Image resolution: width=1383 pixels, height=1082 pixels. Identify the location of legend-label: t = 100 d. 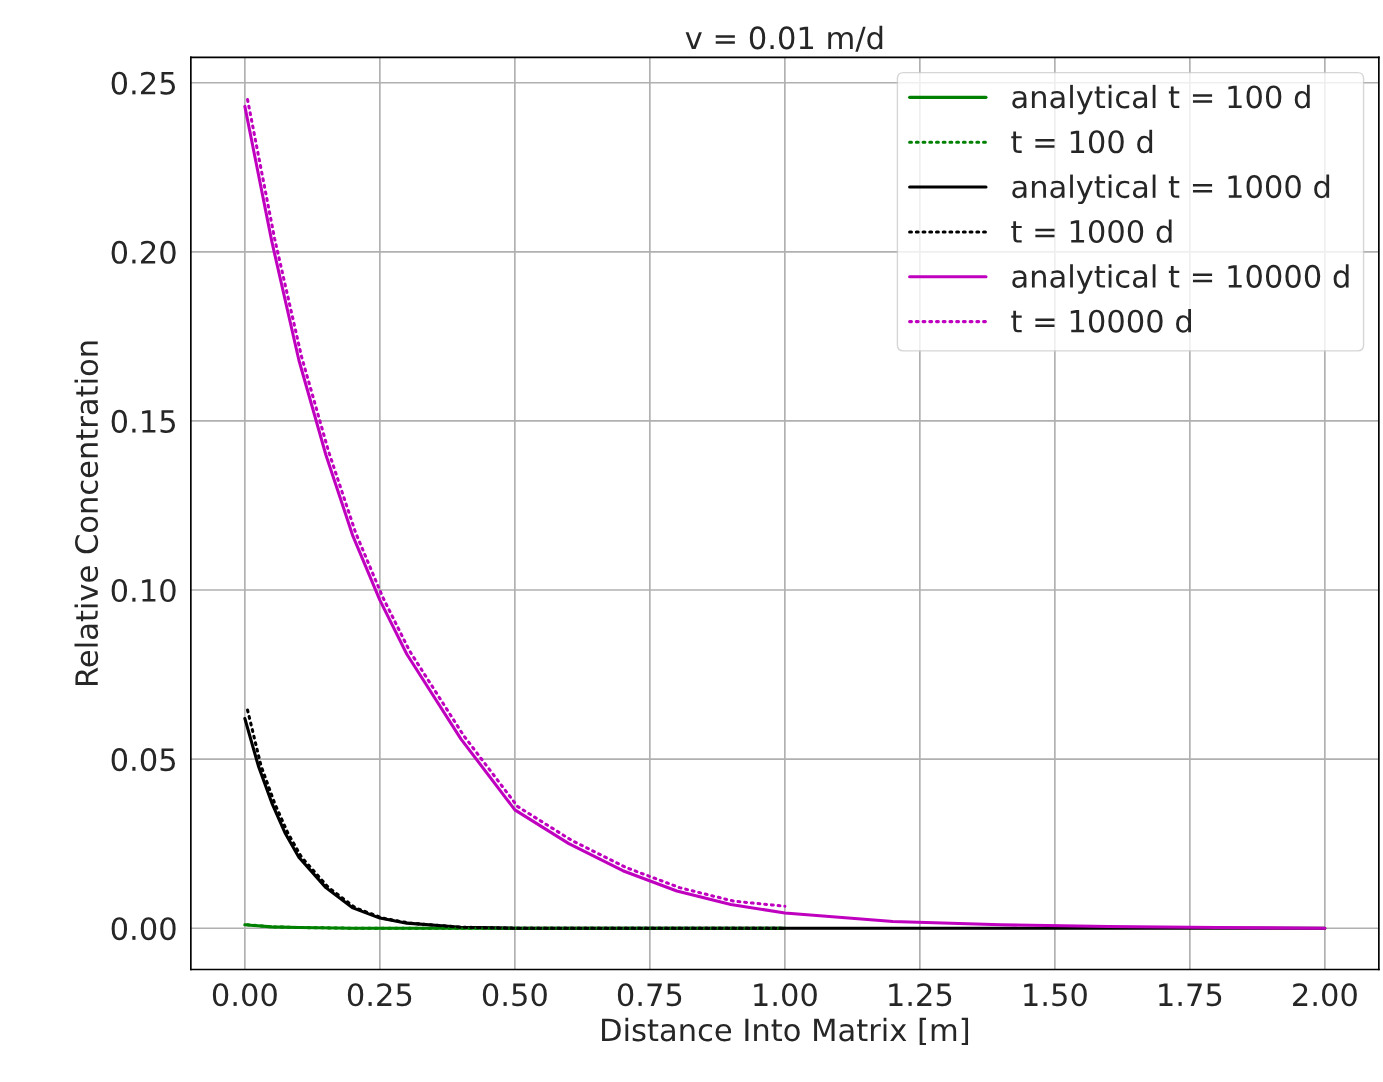
(1082, 141).